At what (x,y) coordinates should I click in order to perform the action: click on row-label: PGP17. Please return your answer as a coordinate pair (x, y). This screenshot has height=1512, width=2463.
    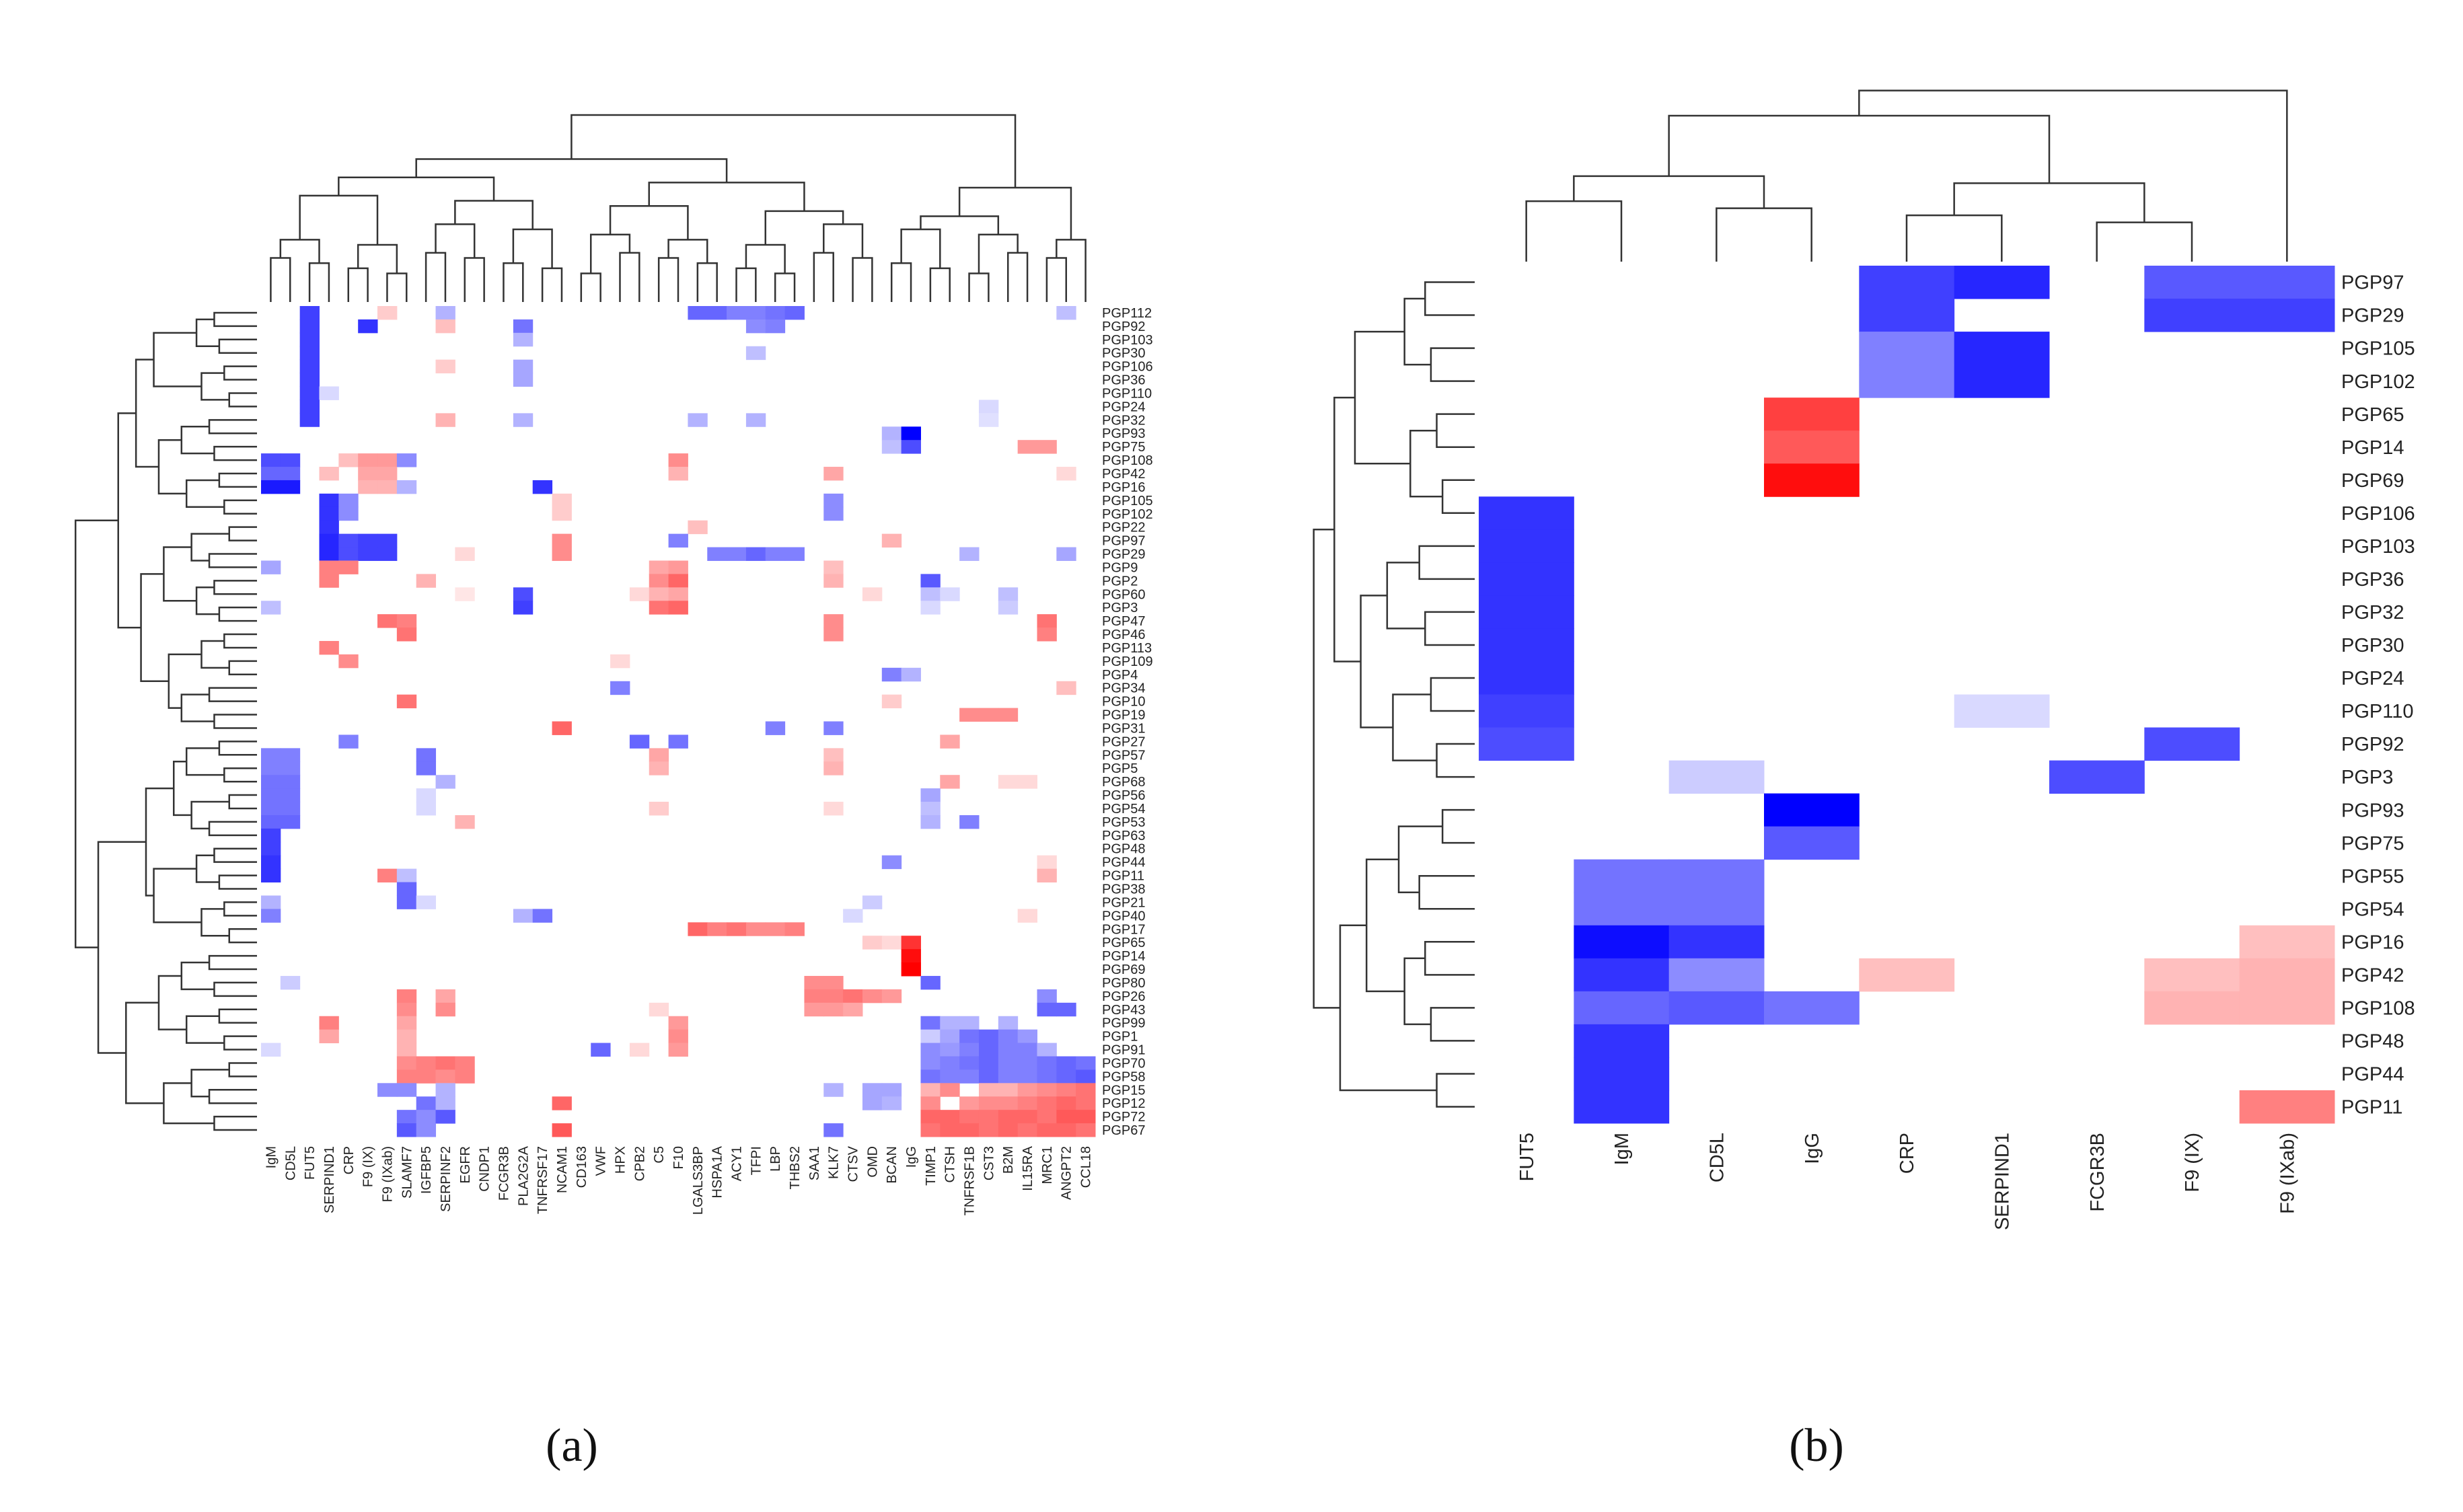
    Looking at the image, I should click on (1123, 930).